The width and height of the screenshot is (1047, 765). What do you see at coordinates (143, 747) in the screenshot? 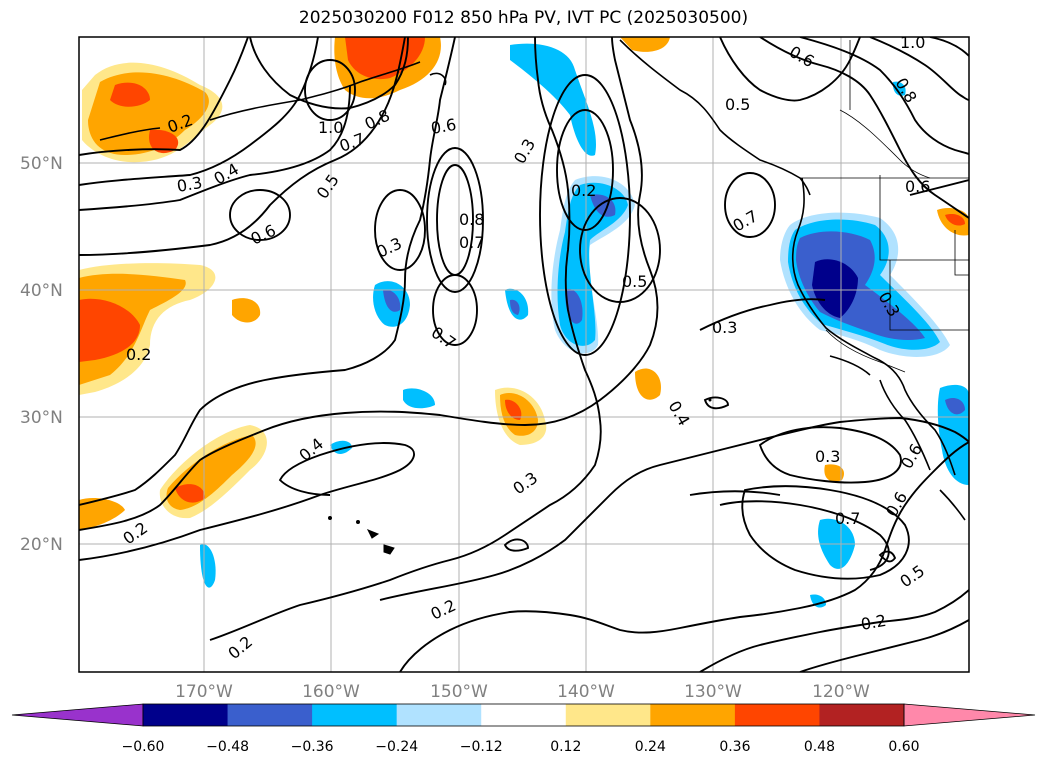
I see `colorbar-tick-label: −0.60` at bounding box center [143, 747].